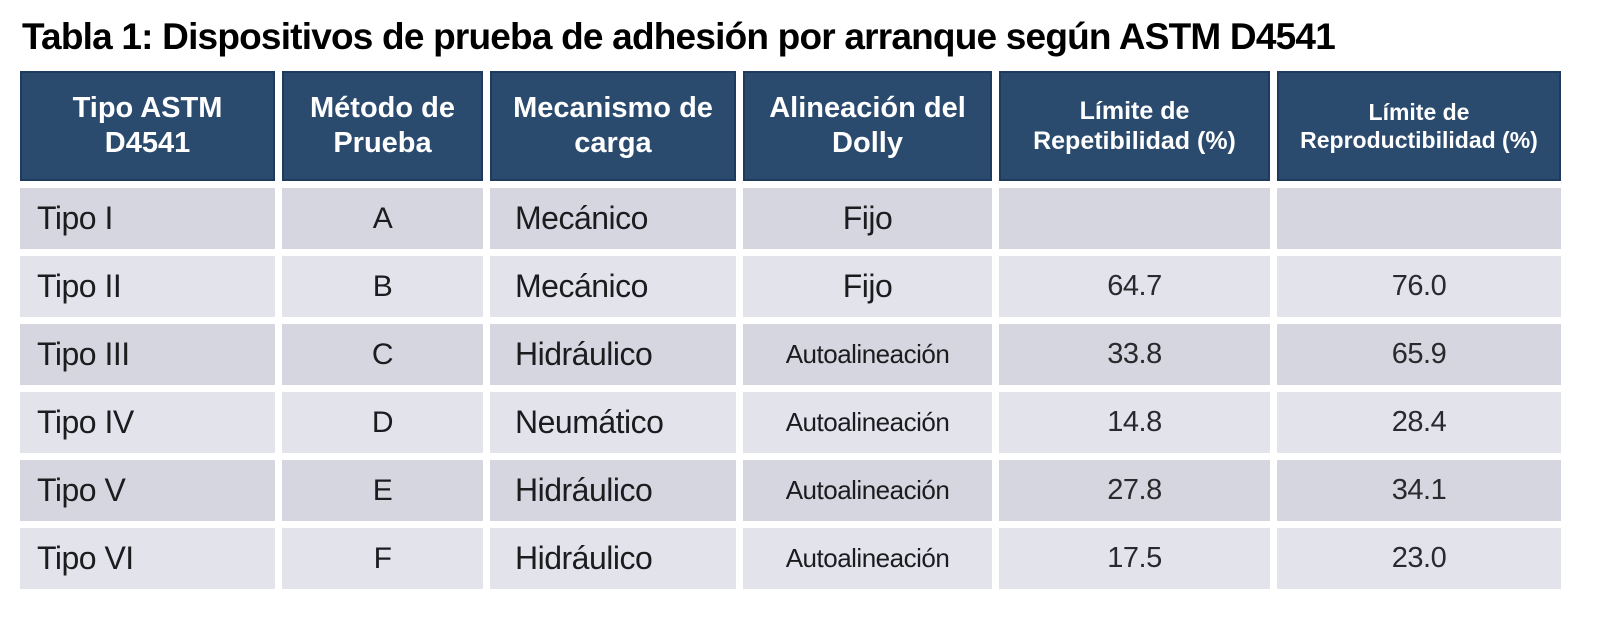 This screenshot has height=629, width=1600. I want to click on column-header-alineacion-dolly: Alineación del Dolly, so click(867, 126).